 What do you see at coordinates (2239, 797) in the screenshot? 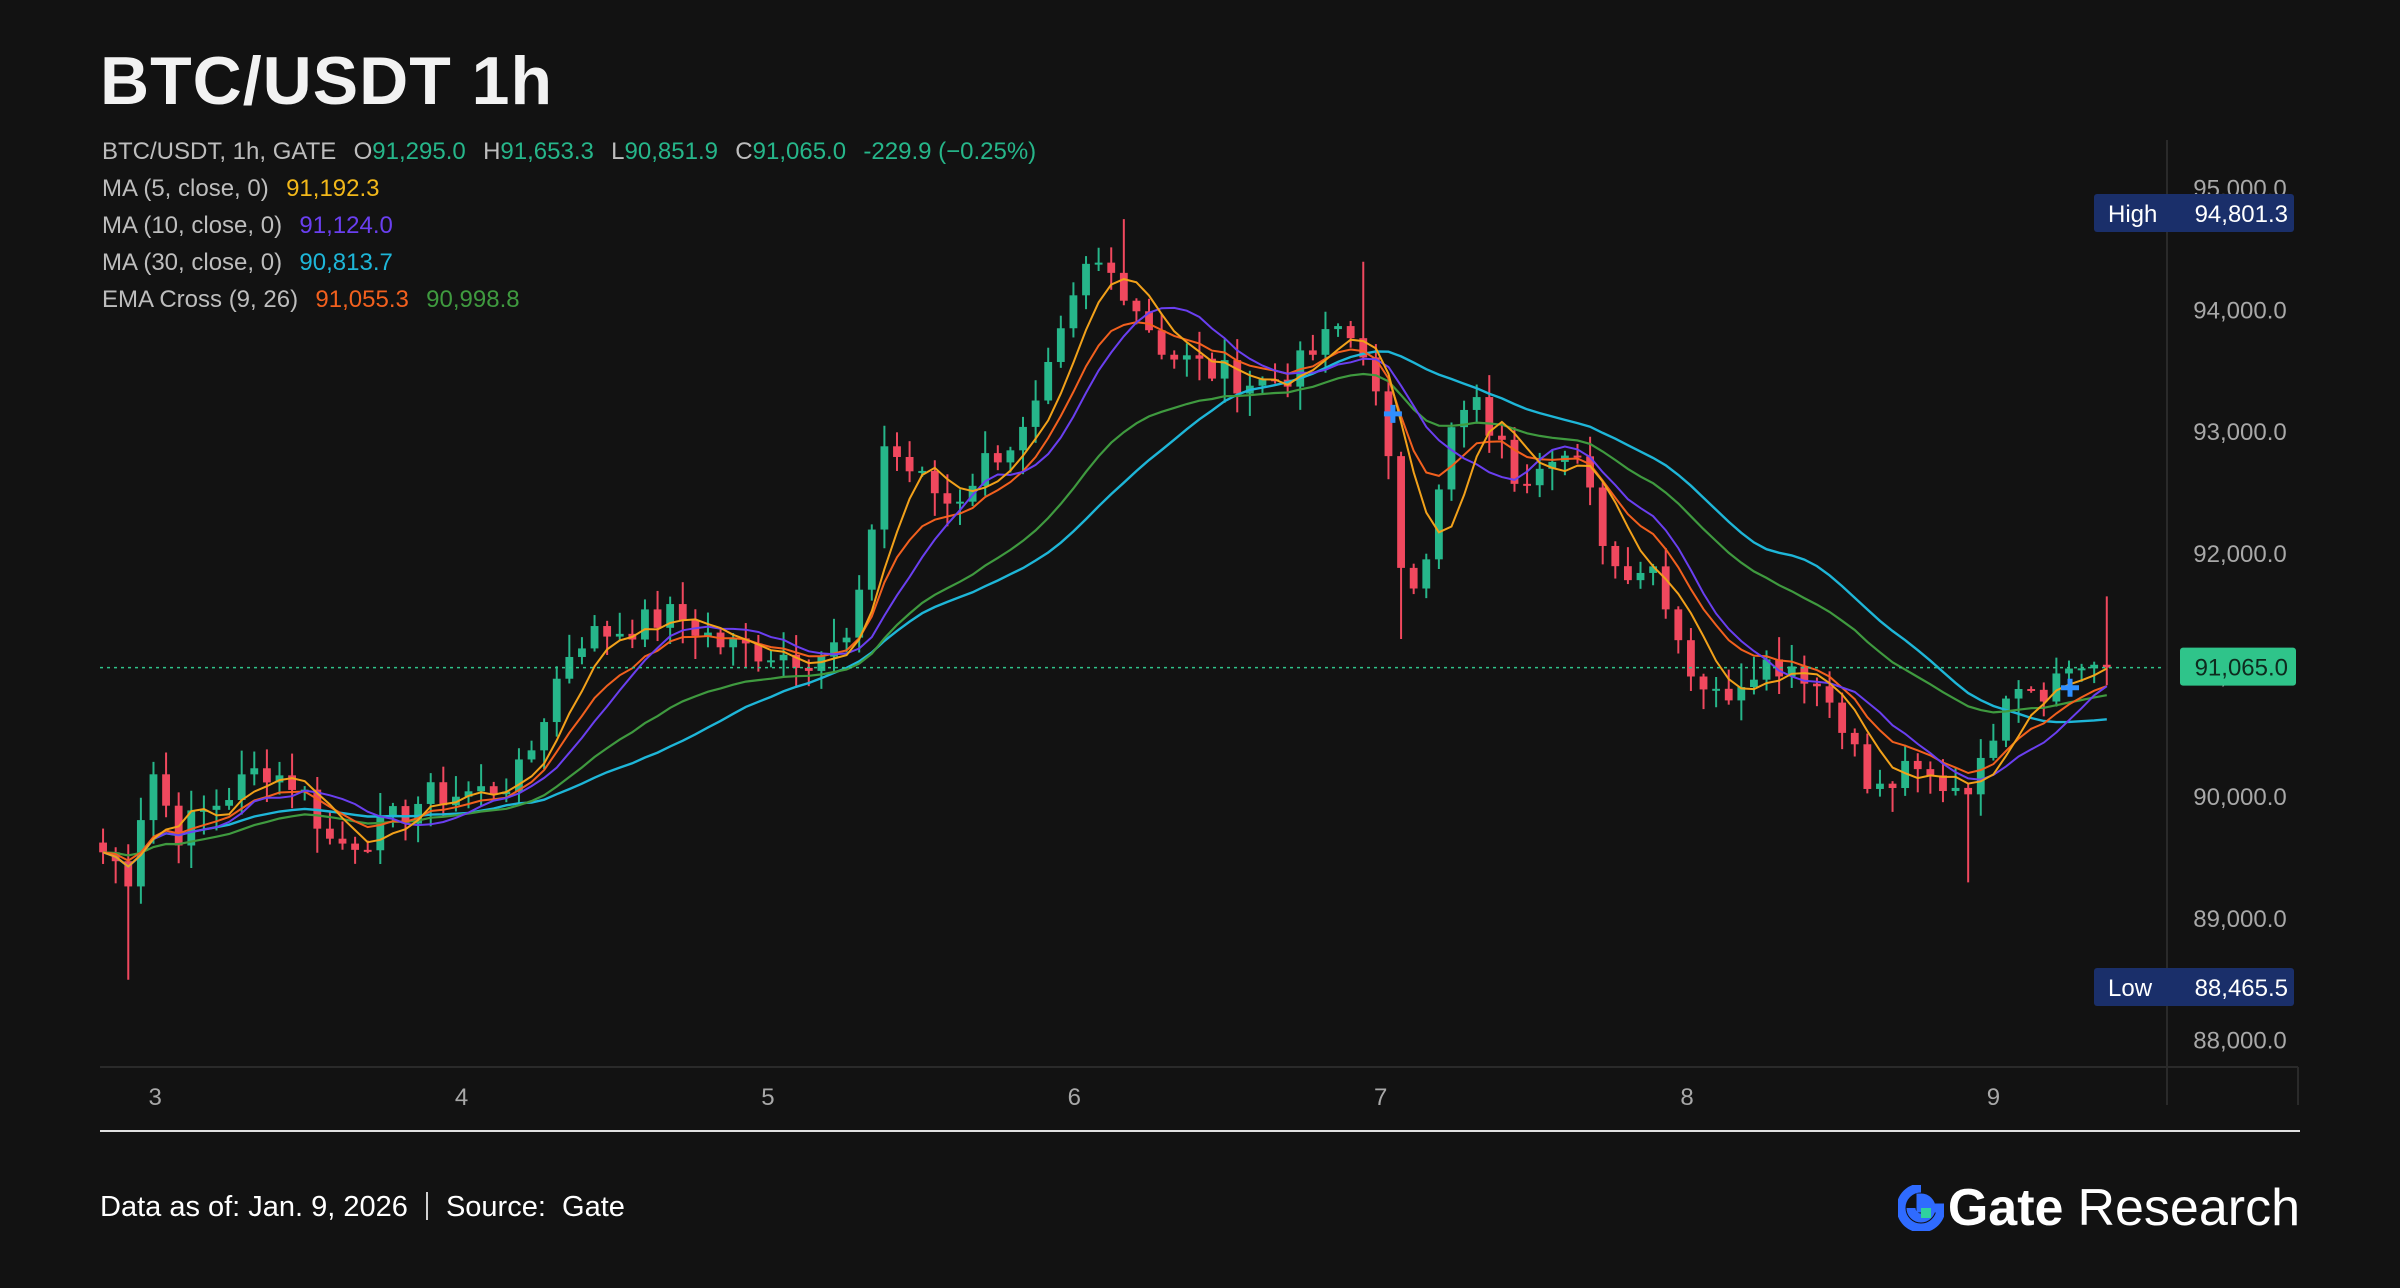
I see `y-tick-label: 90,000.0` at bounding box center [2239, 797].